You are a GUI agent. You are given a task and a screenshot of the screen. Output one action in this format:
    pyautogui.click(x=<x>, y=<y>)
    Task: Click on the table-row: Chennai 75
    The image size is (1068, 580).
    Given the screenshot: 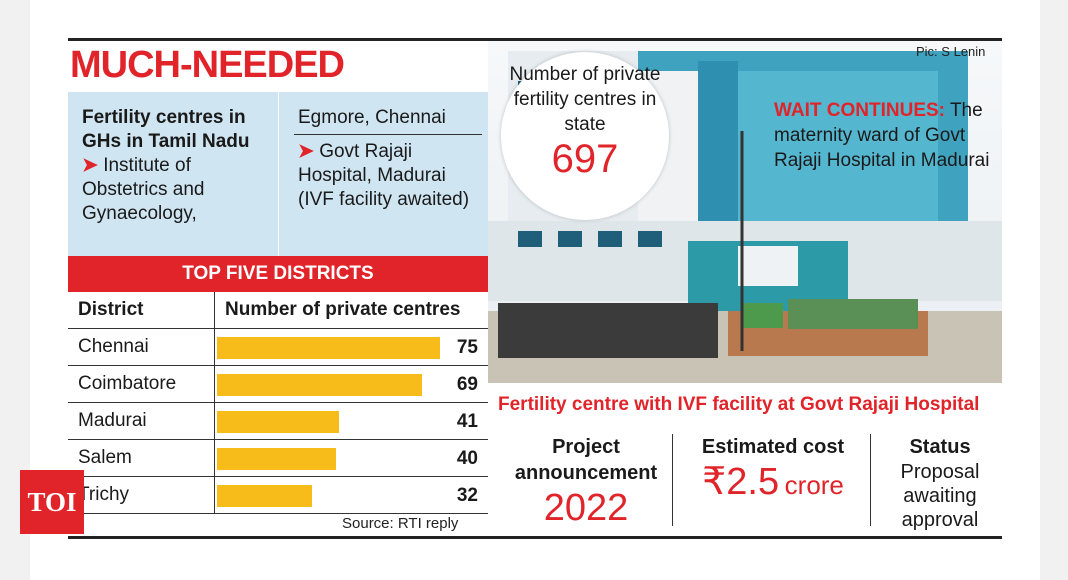 What is the action you would take?
    pyautogui.click(x=278, y=347)
    